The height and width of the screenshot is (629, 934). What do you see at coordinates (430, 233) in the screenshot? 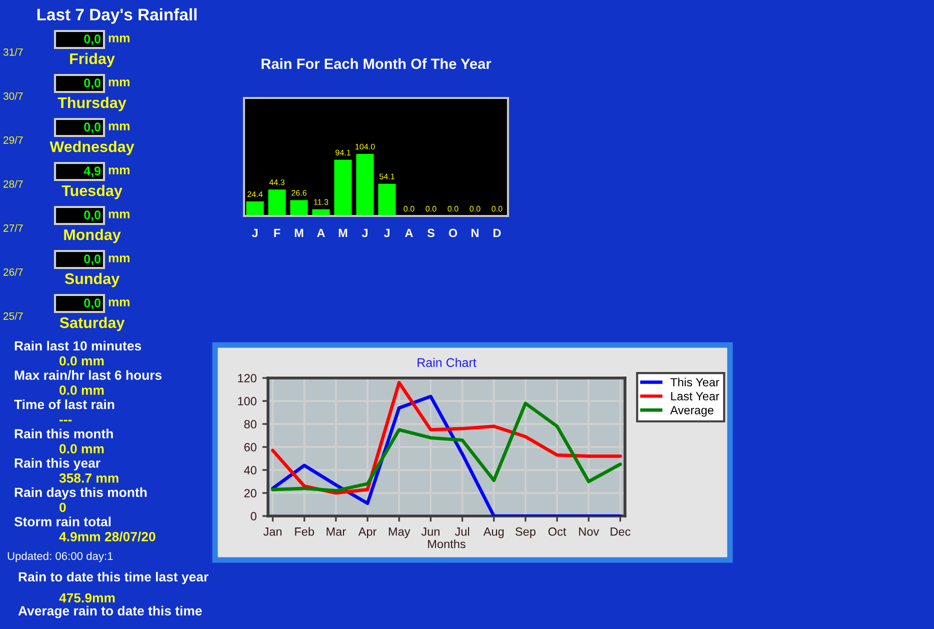
I see `x-tick-label: S` at bounding box center [430, 233].